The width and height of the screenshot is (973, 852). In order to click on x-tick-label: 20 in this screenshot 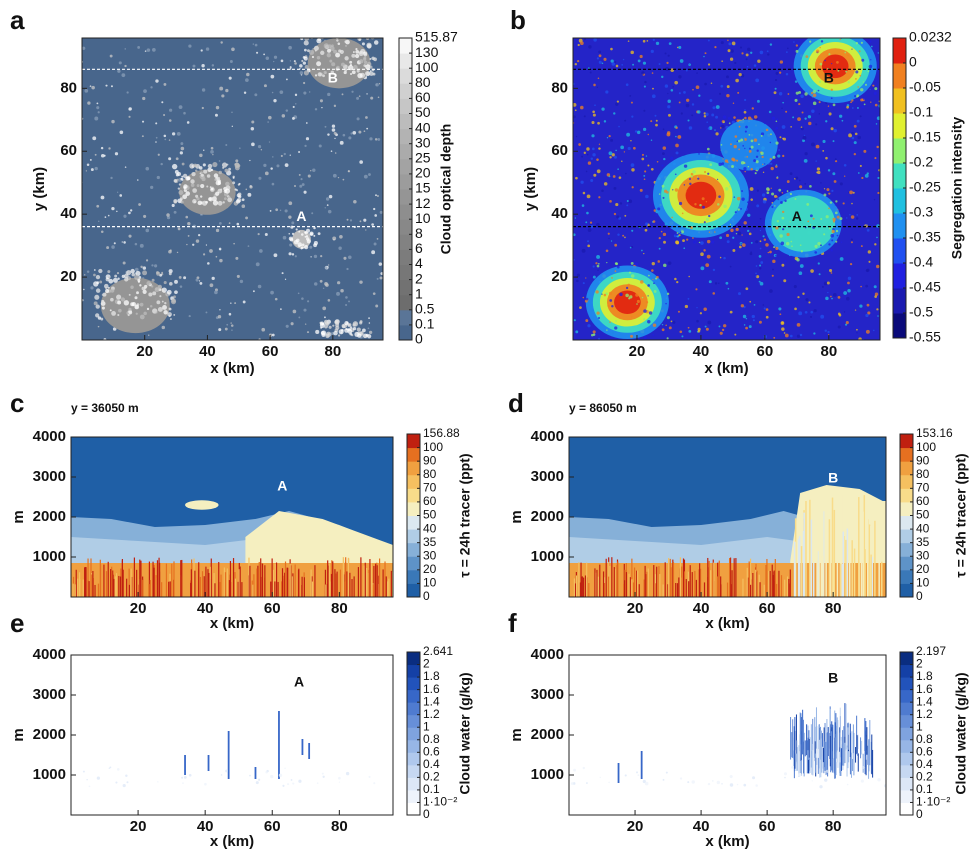, I will do `click(635, 826)`.